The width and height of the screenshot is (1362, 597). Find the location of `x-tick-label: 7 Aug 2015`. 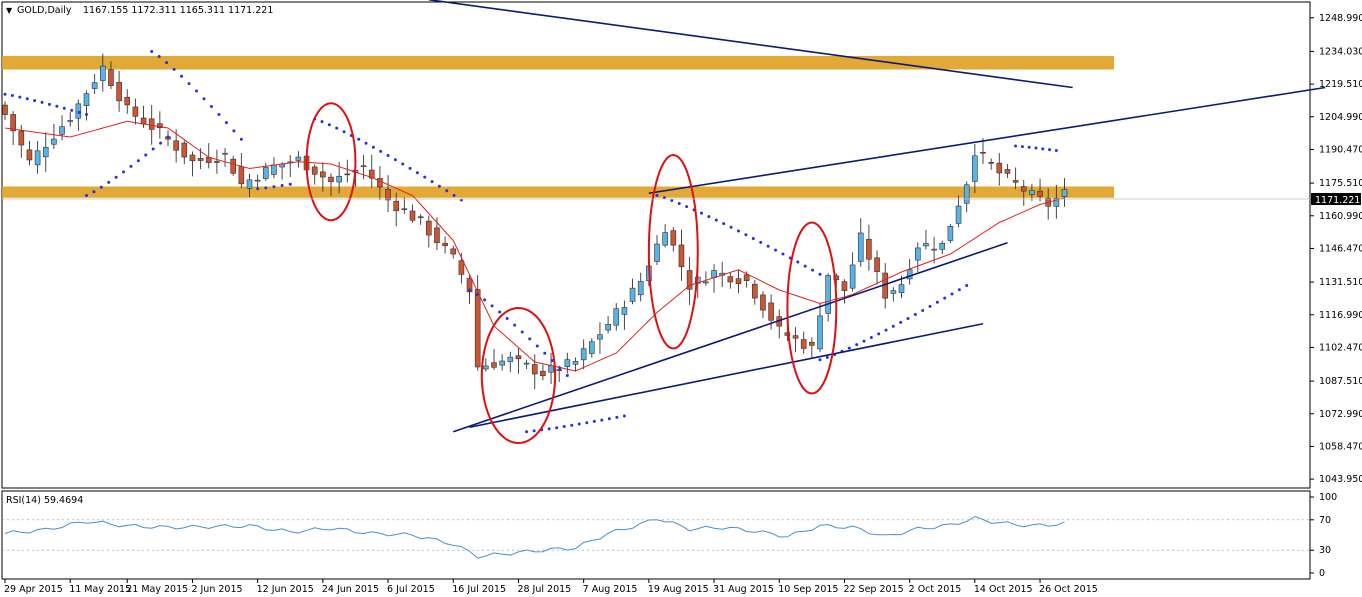

x-tick-label: 7 Aug 2015 is located at coordinates (610, 589).